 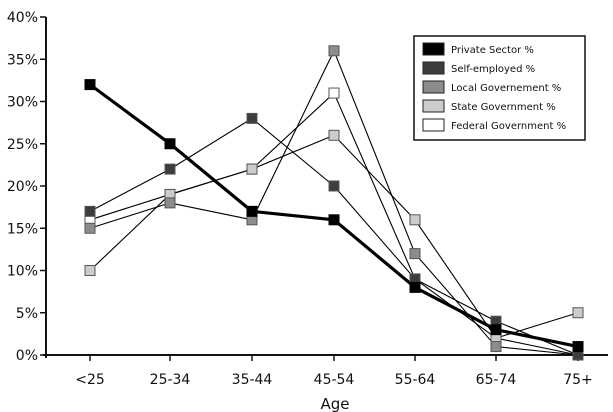 I want to click on x-axis-ticks: <25 25-34 35-44 45-54 55-64 65-74 75+, so click(x=334, y=371).